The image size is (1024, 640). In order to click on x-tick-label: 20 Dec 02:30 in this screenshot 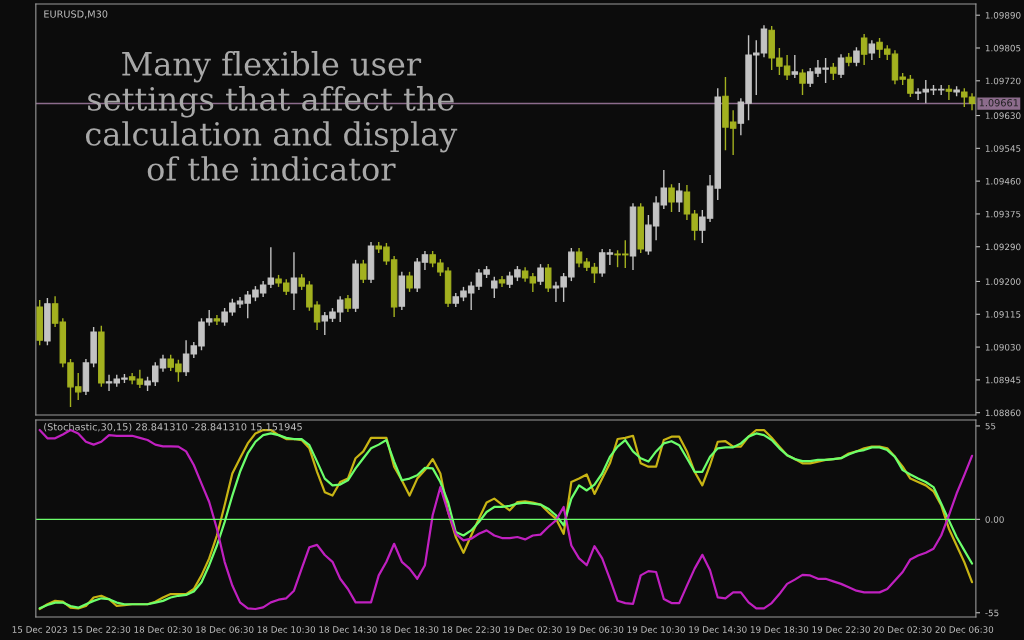, I will do `click(902, 629)`.